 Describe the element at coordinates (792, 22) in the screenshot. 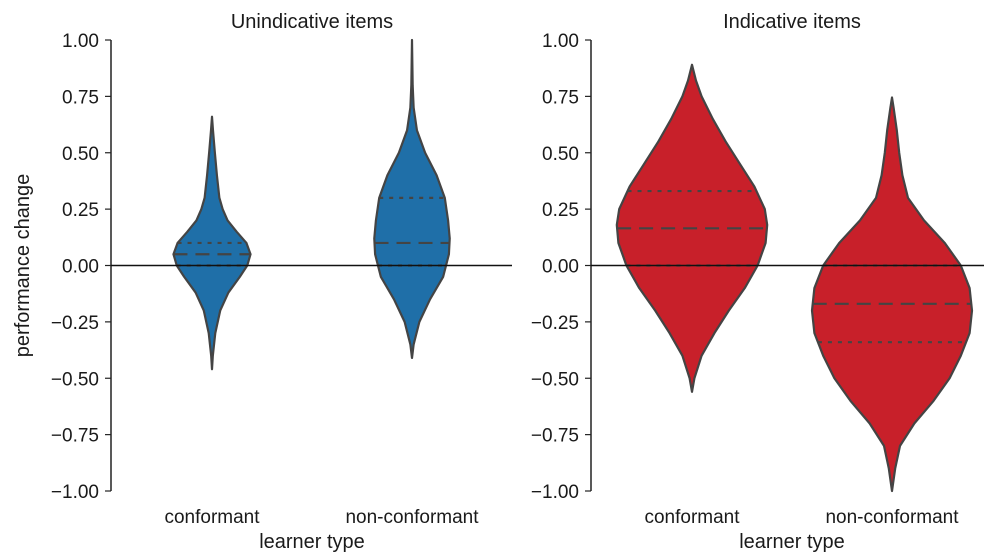

I see `panel-title: Indicative items` at that location.